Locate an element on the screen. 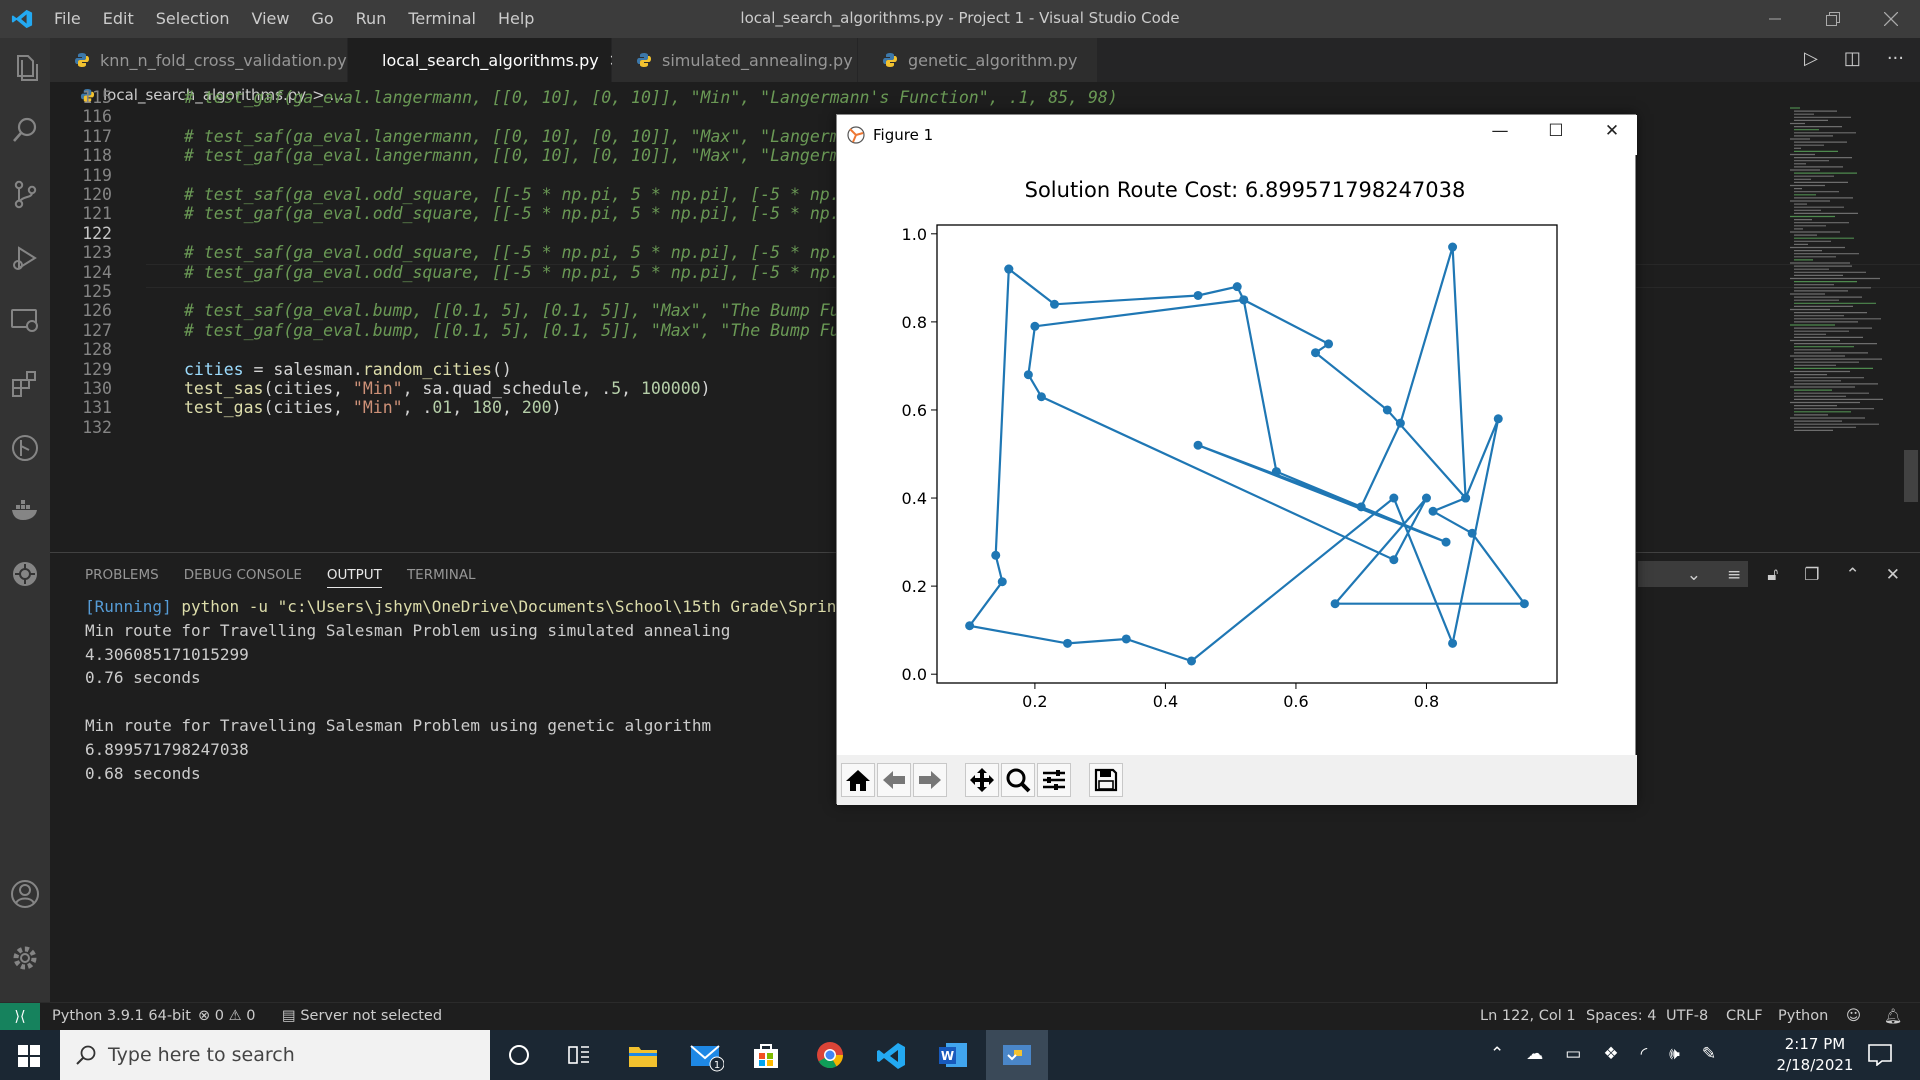  mail-icon: 1 is located at coordinates (707, 1057).